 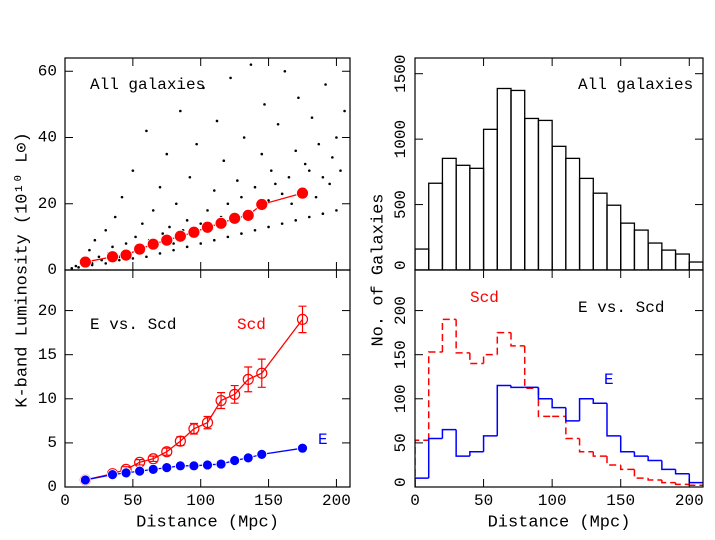 I want to click on y-tick-label: 1000, so click(x=401, y=139).